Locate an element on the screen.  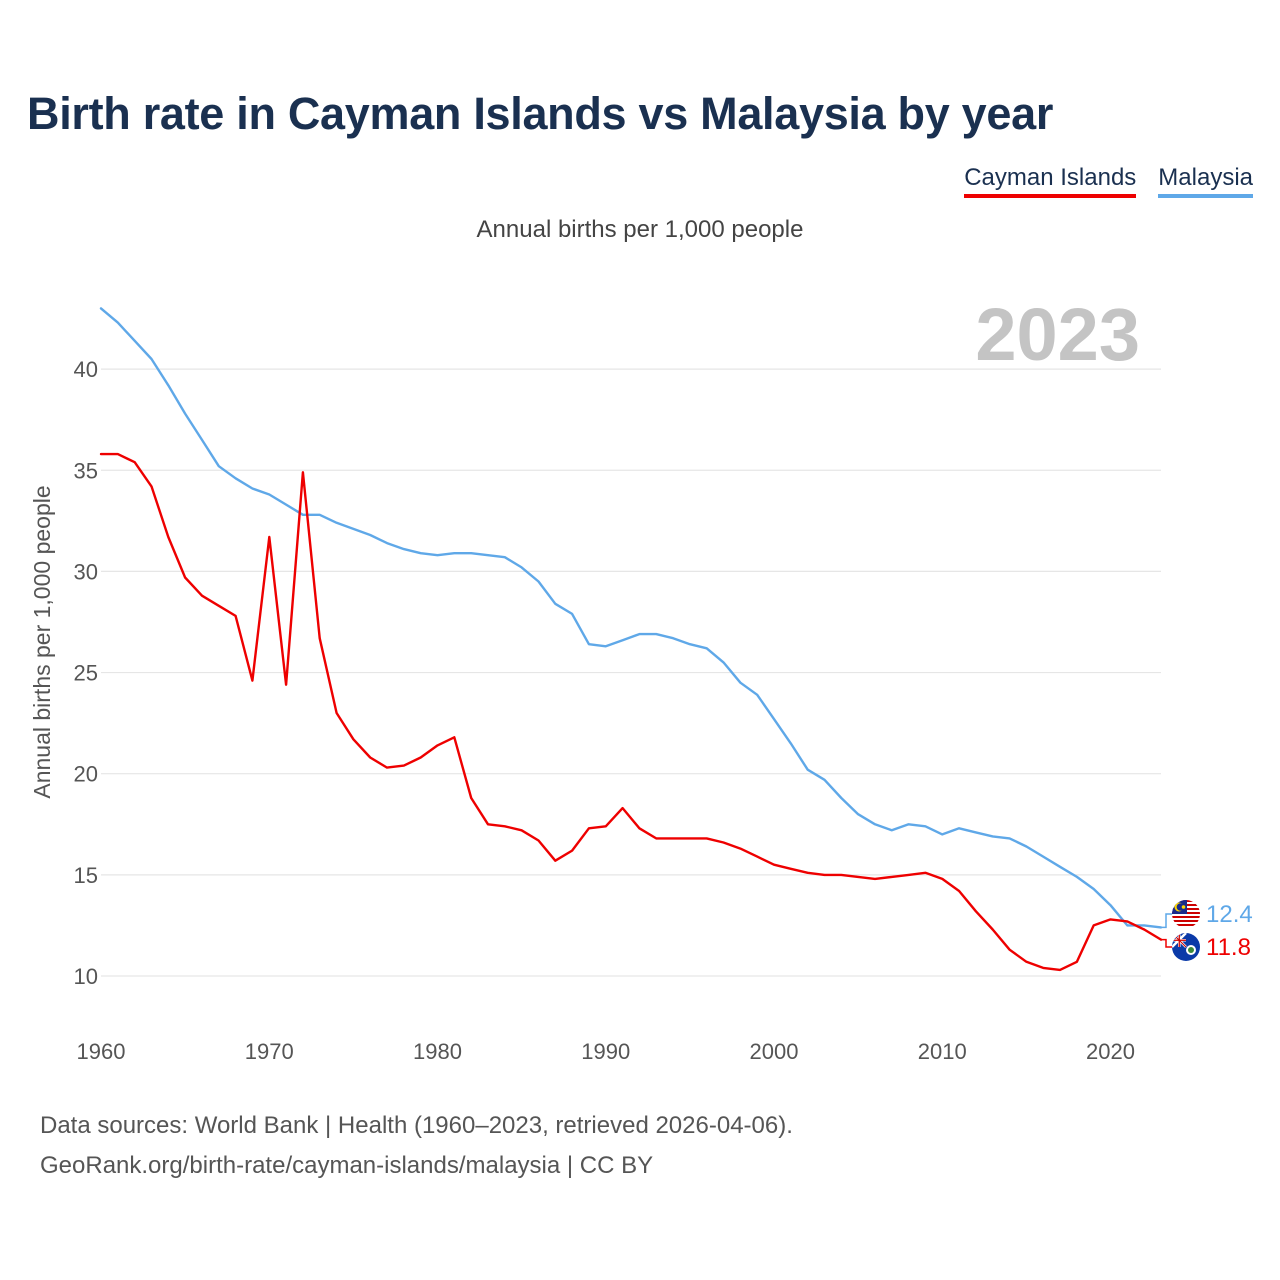
x-tick-label-1990: 1990 is located at coordinates (605, 1051).